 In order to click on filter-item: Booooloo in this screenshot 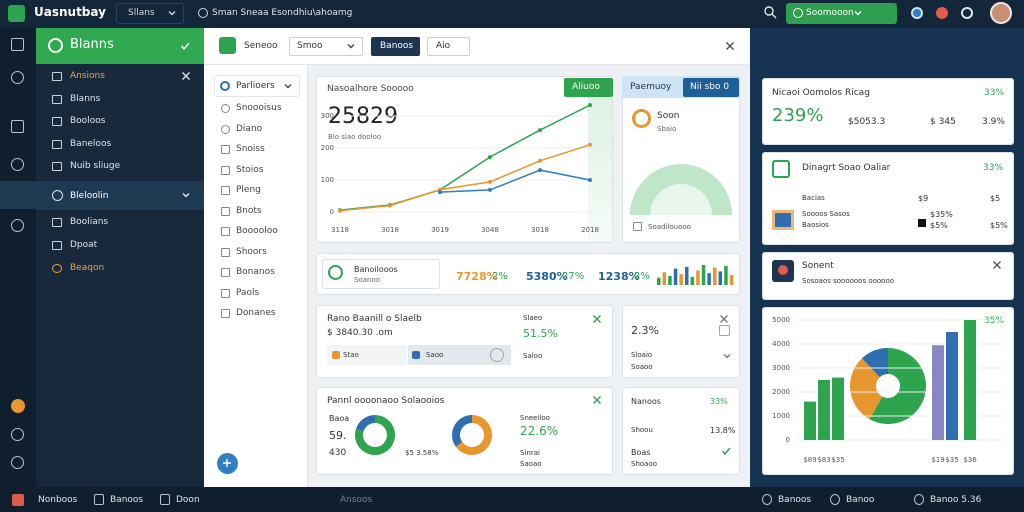, I will do `click(257, 231)`.